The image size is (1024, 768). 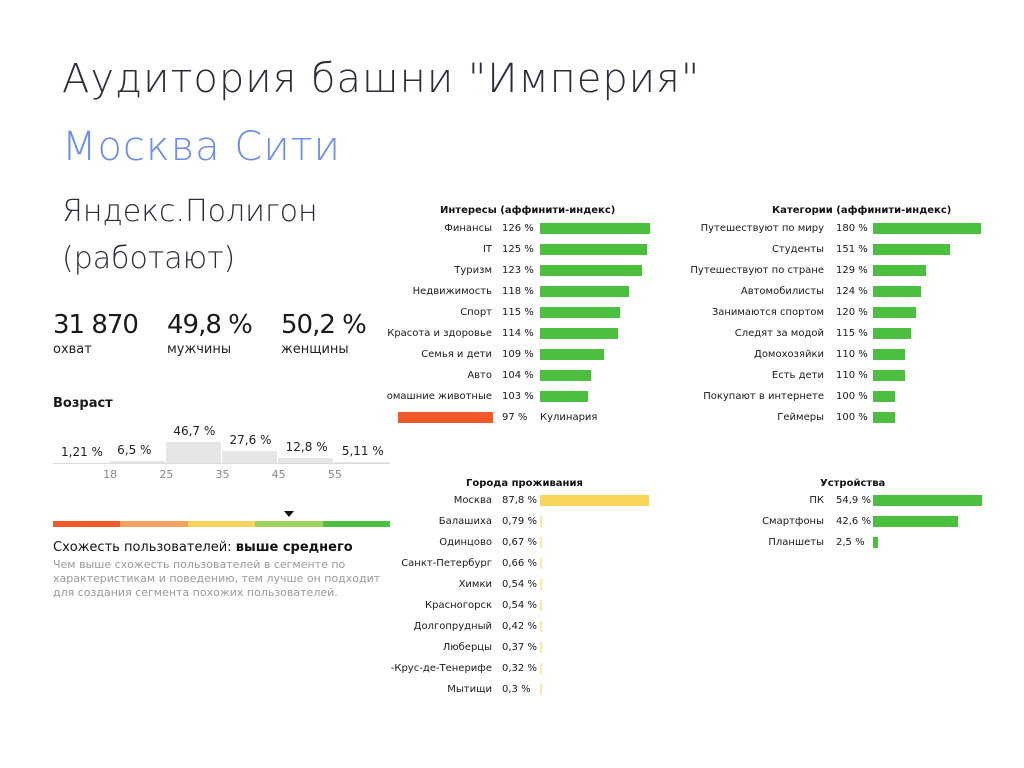 What do you see at coordinates (83, 403) in the screenshot?
I see `age-chart-title: Возраст` at bounding box center [83, 403].